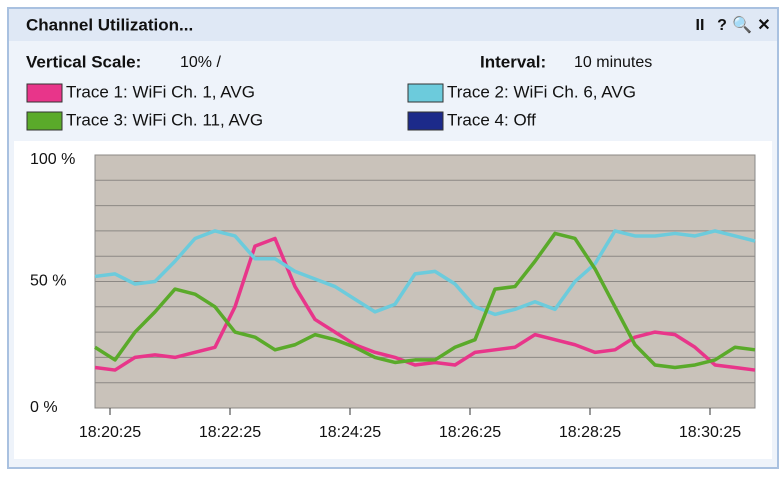  I want to click on legend-label: Trace 4: Off, so click(491, 119).